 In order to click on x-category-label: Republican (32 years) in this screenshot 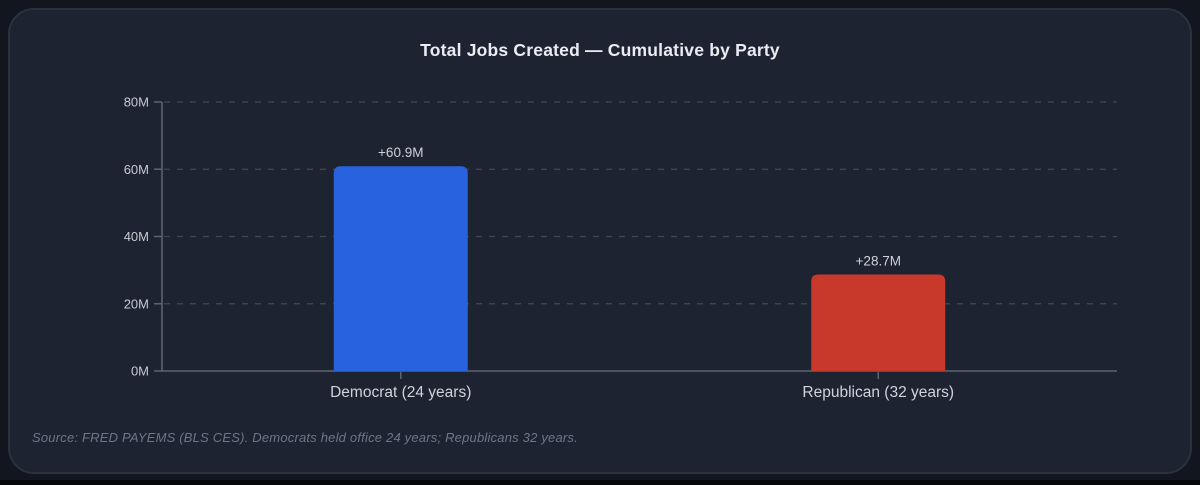, I will do `click(878, 392)`.